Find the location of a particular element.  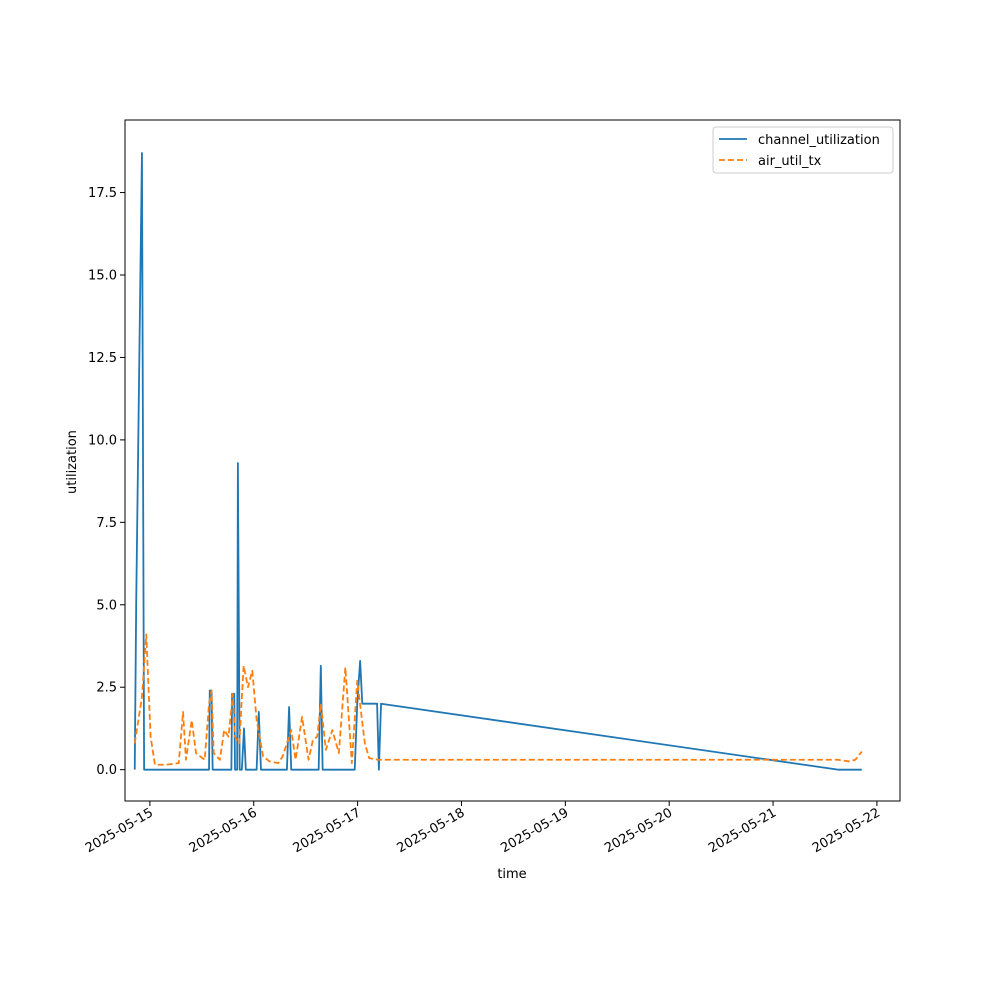

y-tick-label: 17.5 is located at coordinates (102, 193).